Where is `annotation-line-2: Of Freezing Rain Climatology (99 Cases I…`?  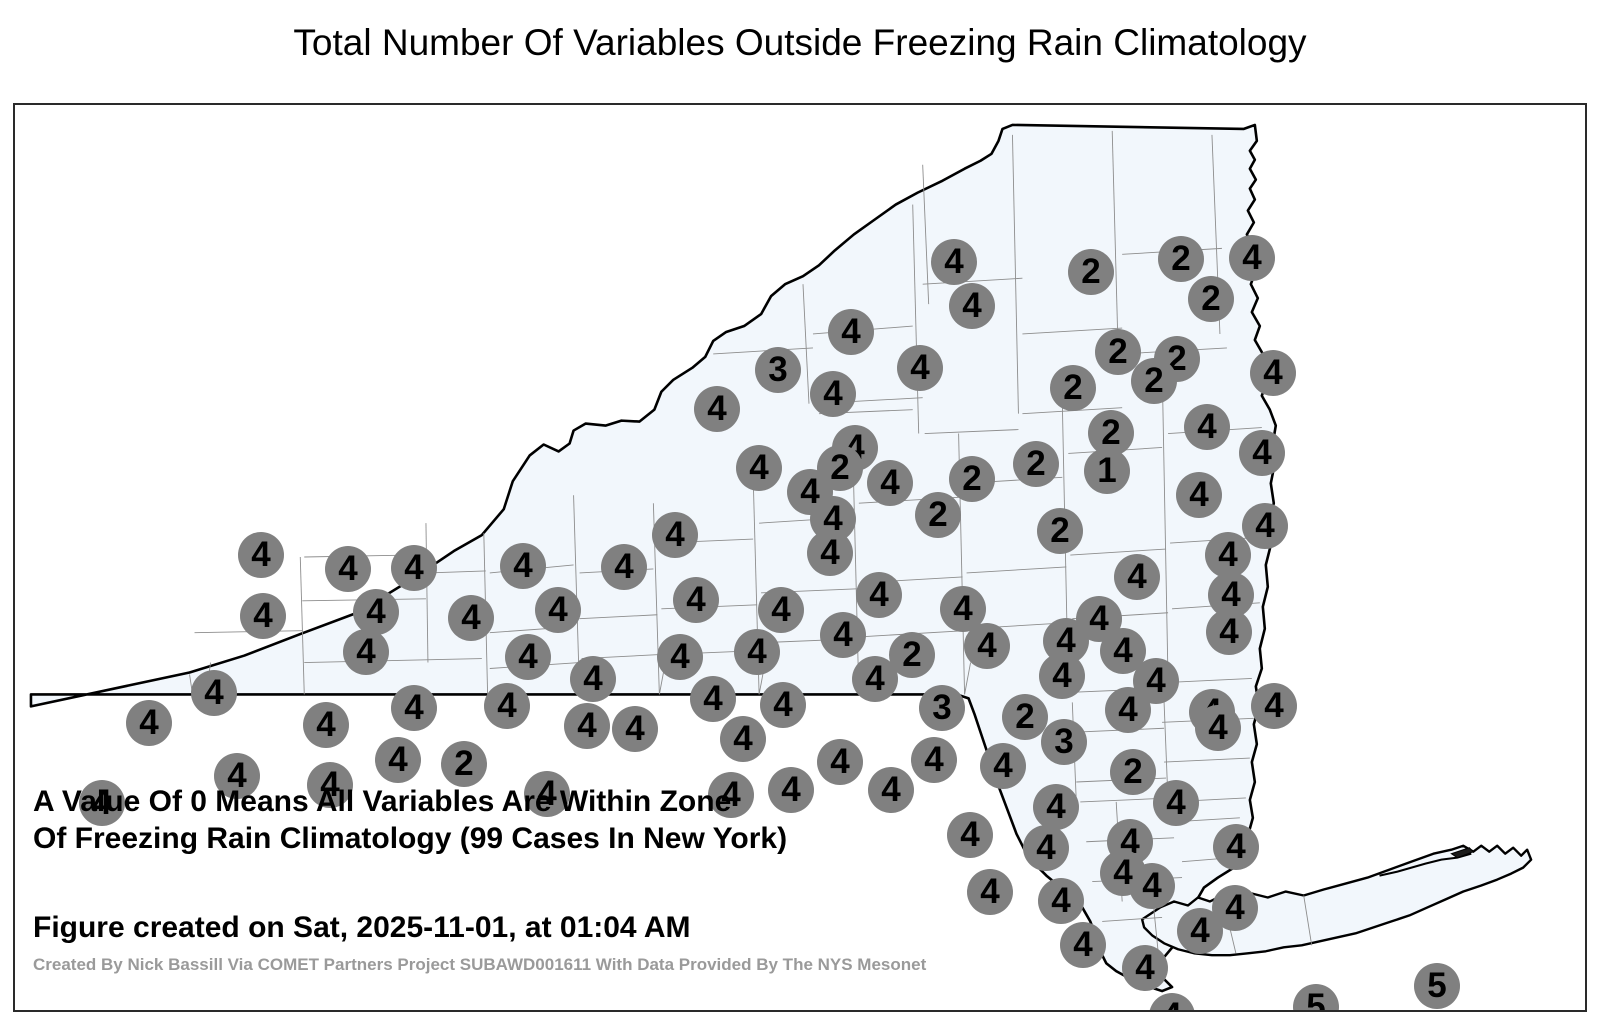
annotation-line-2: Of Freezing Rain Climatology (99 Cases I… is located at coordinates (410, 838).